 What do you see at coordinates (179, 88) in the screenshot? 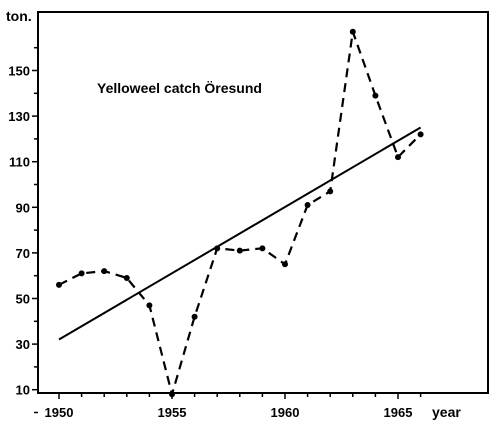
I see `chart-title: Yelloweel catch Öresund` at bounding box center [179, 88].